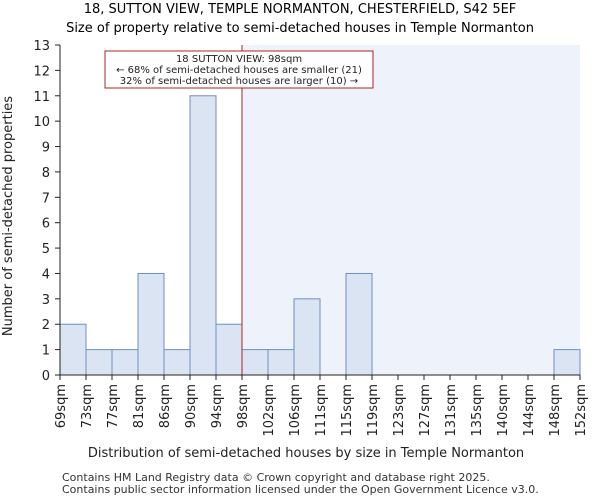 Image resolution: width=600 pixels, height=500 pixels. I want to click on x-tick-label: 94sqm, so click(217, 406).